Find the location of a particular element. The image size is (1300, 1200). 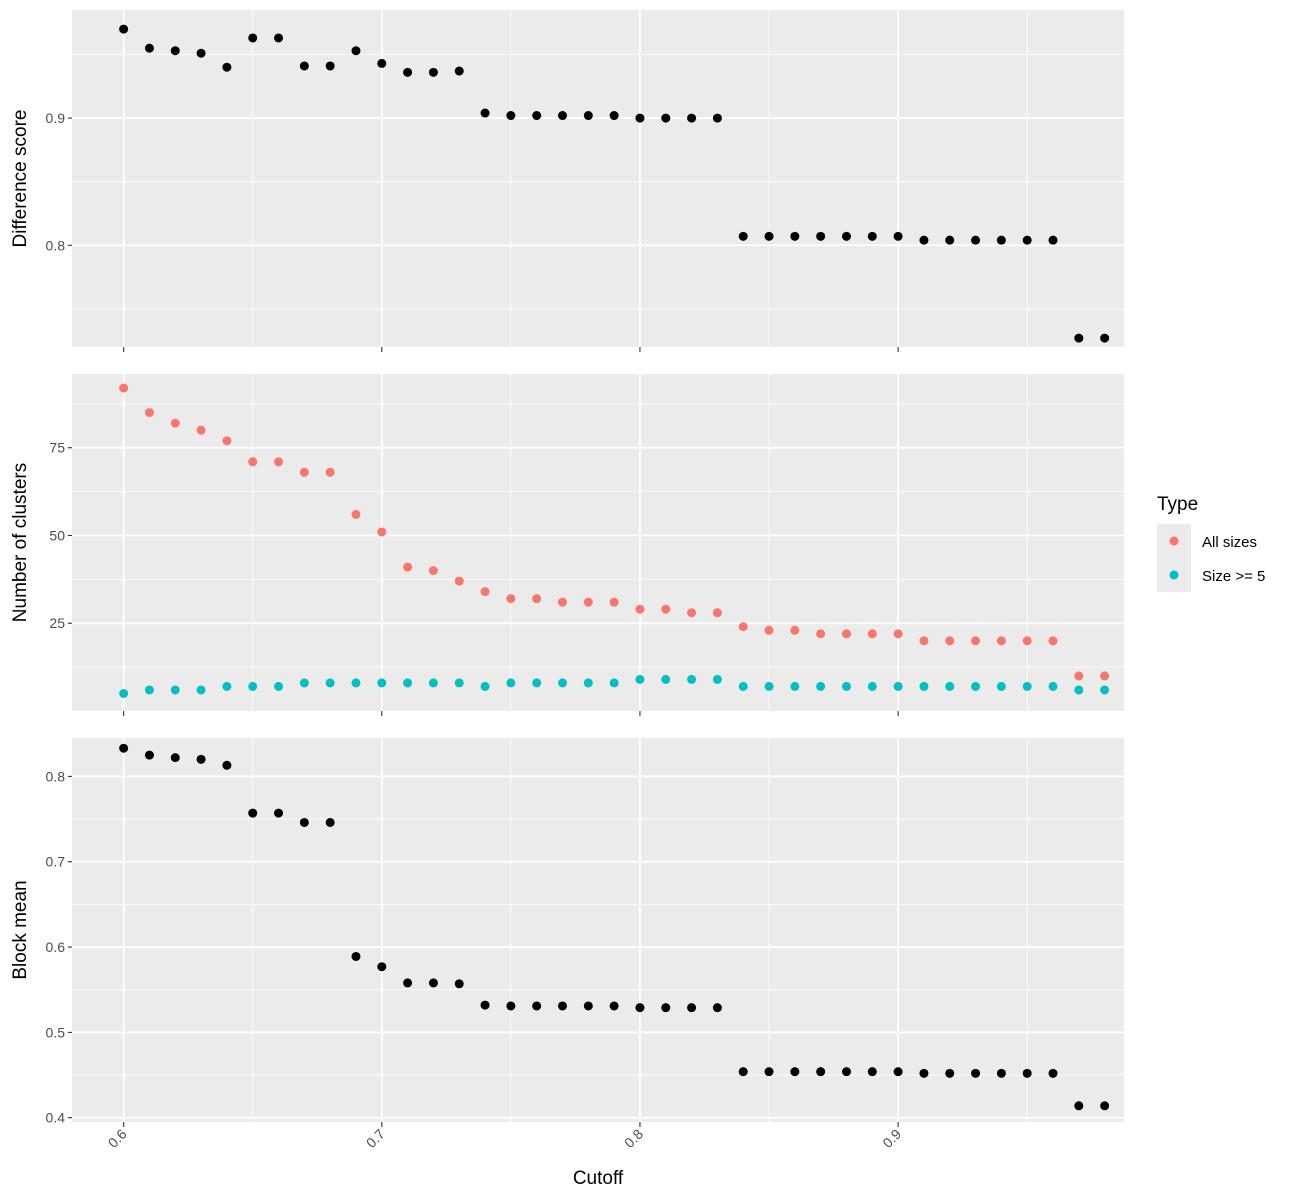

y-axis-title: Number of clusters is located at coordinates (20, 542).